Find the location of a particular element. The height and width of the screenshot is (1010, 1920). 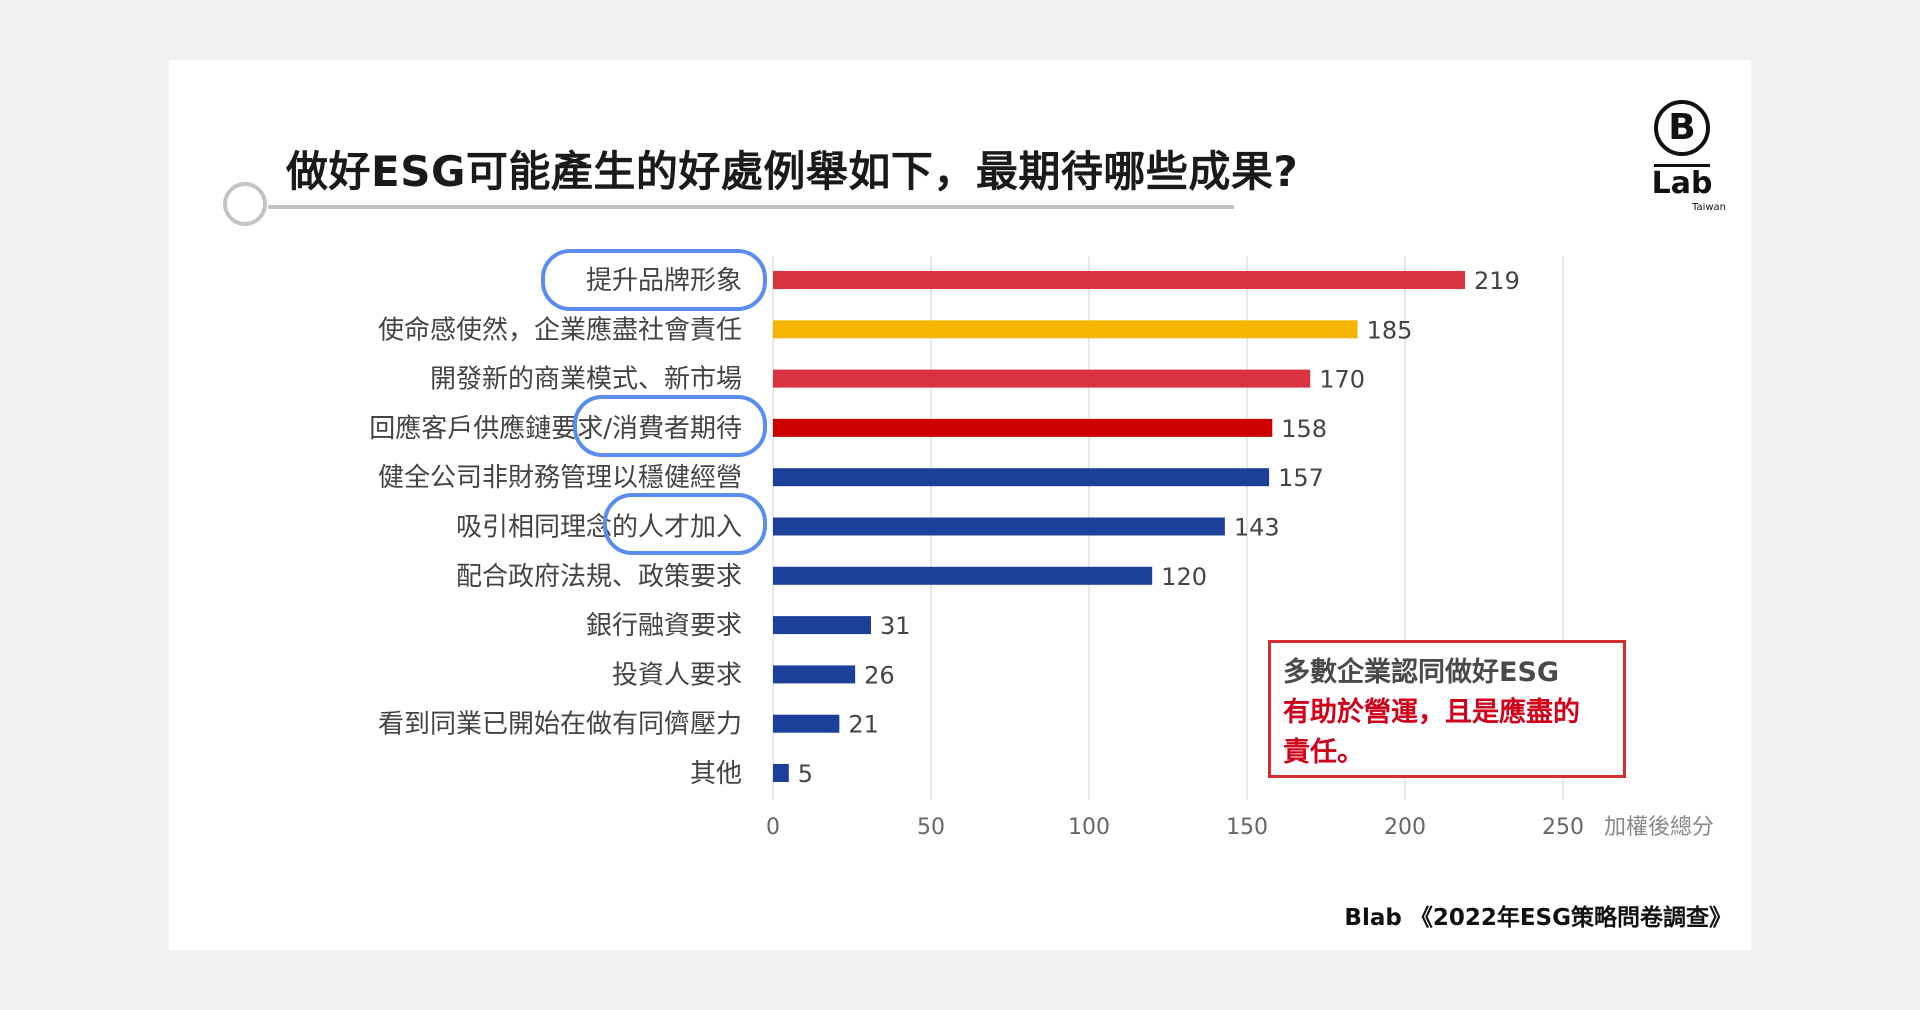

value-label-10: 5 is located at coordinates (805, 774).